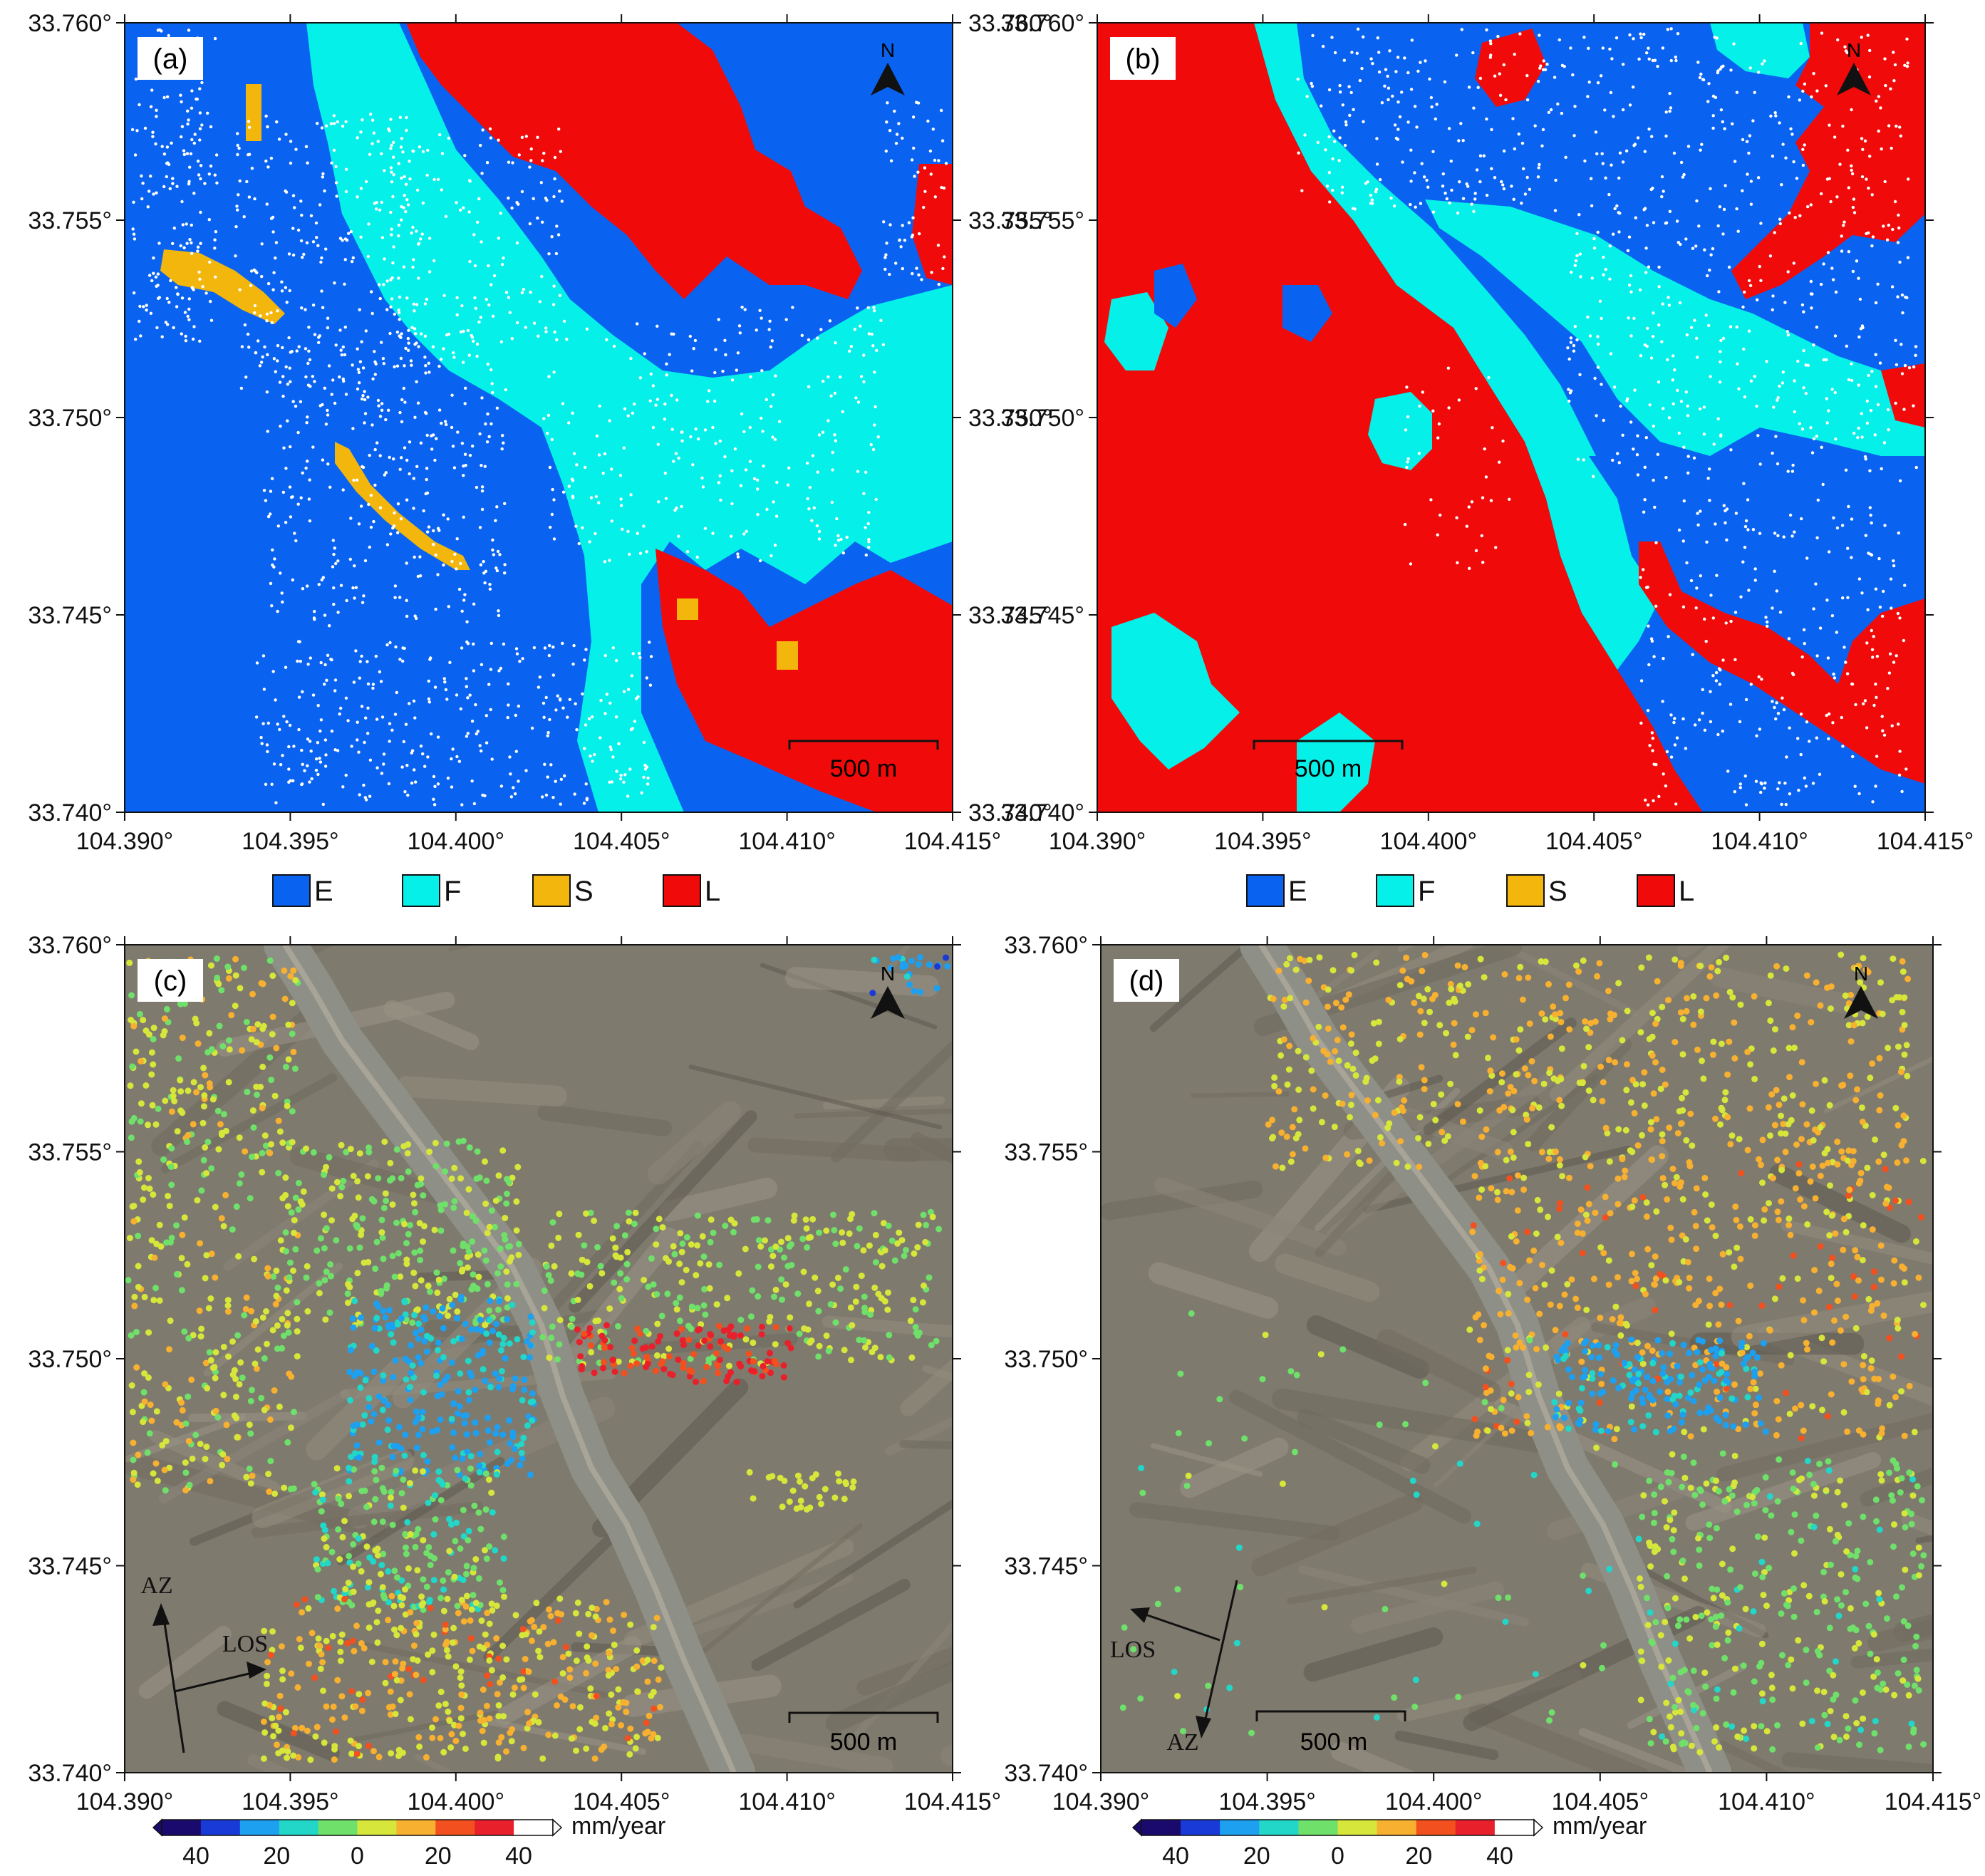 The width and height of the screenshot is (1985, 1876). Describe the element at coordinates (621, 842) in the screenshot. I see `lon-tick-label: 104.405°` at that location.